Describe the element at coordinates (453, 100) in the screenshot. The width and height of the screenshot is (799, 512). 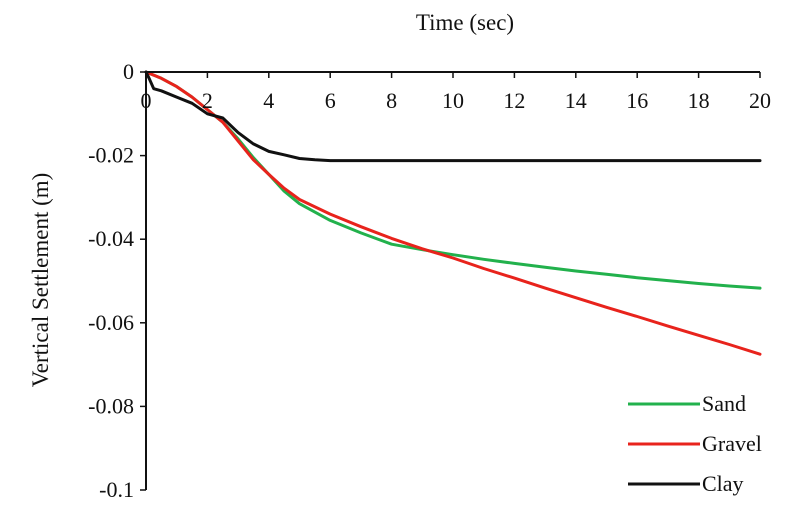
I see `x-tick-label: 10` at that location.